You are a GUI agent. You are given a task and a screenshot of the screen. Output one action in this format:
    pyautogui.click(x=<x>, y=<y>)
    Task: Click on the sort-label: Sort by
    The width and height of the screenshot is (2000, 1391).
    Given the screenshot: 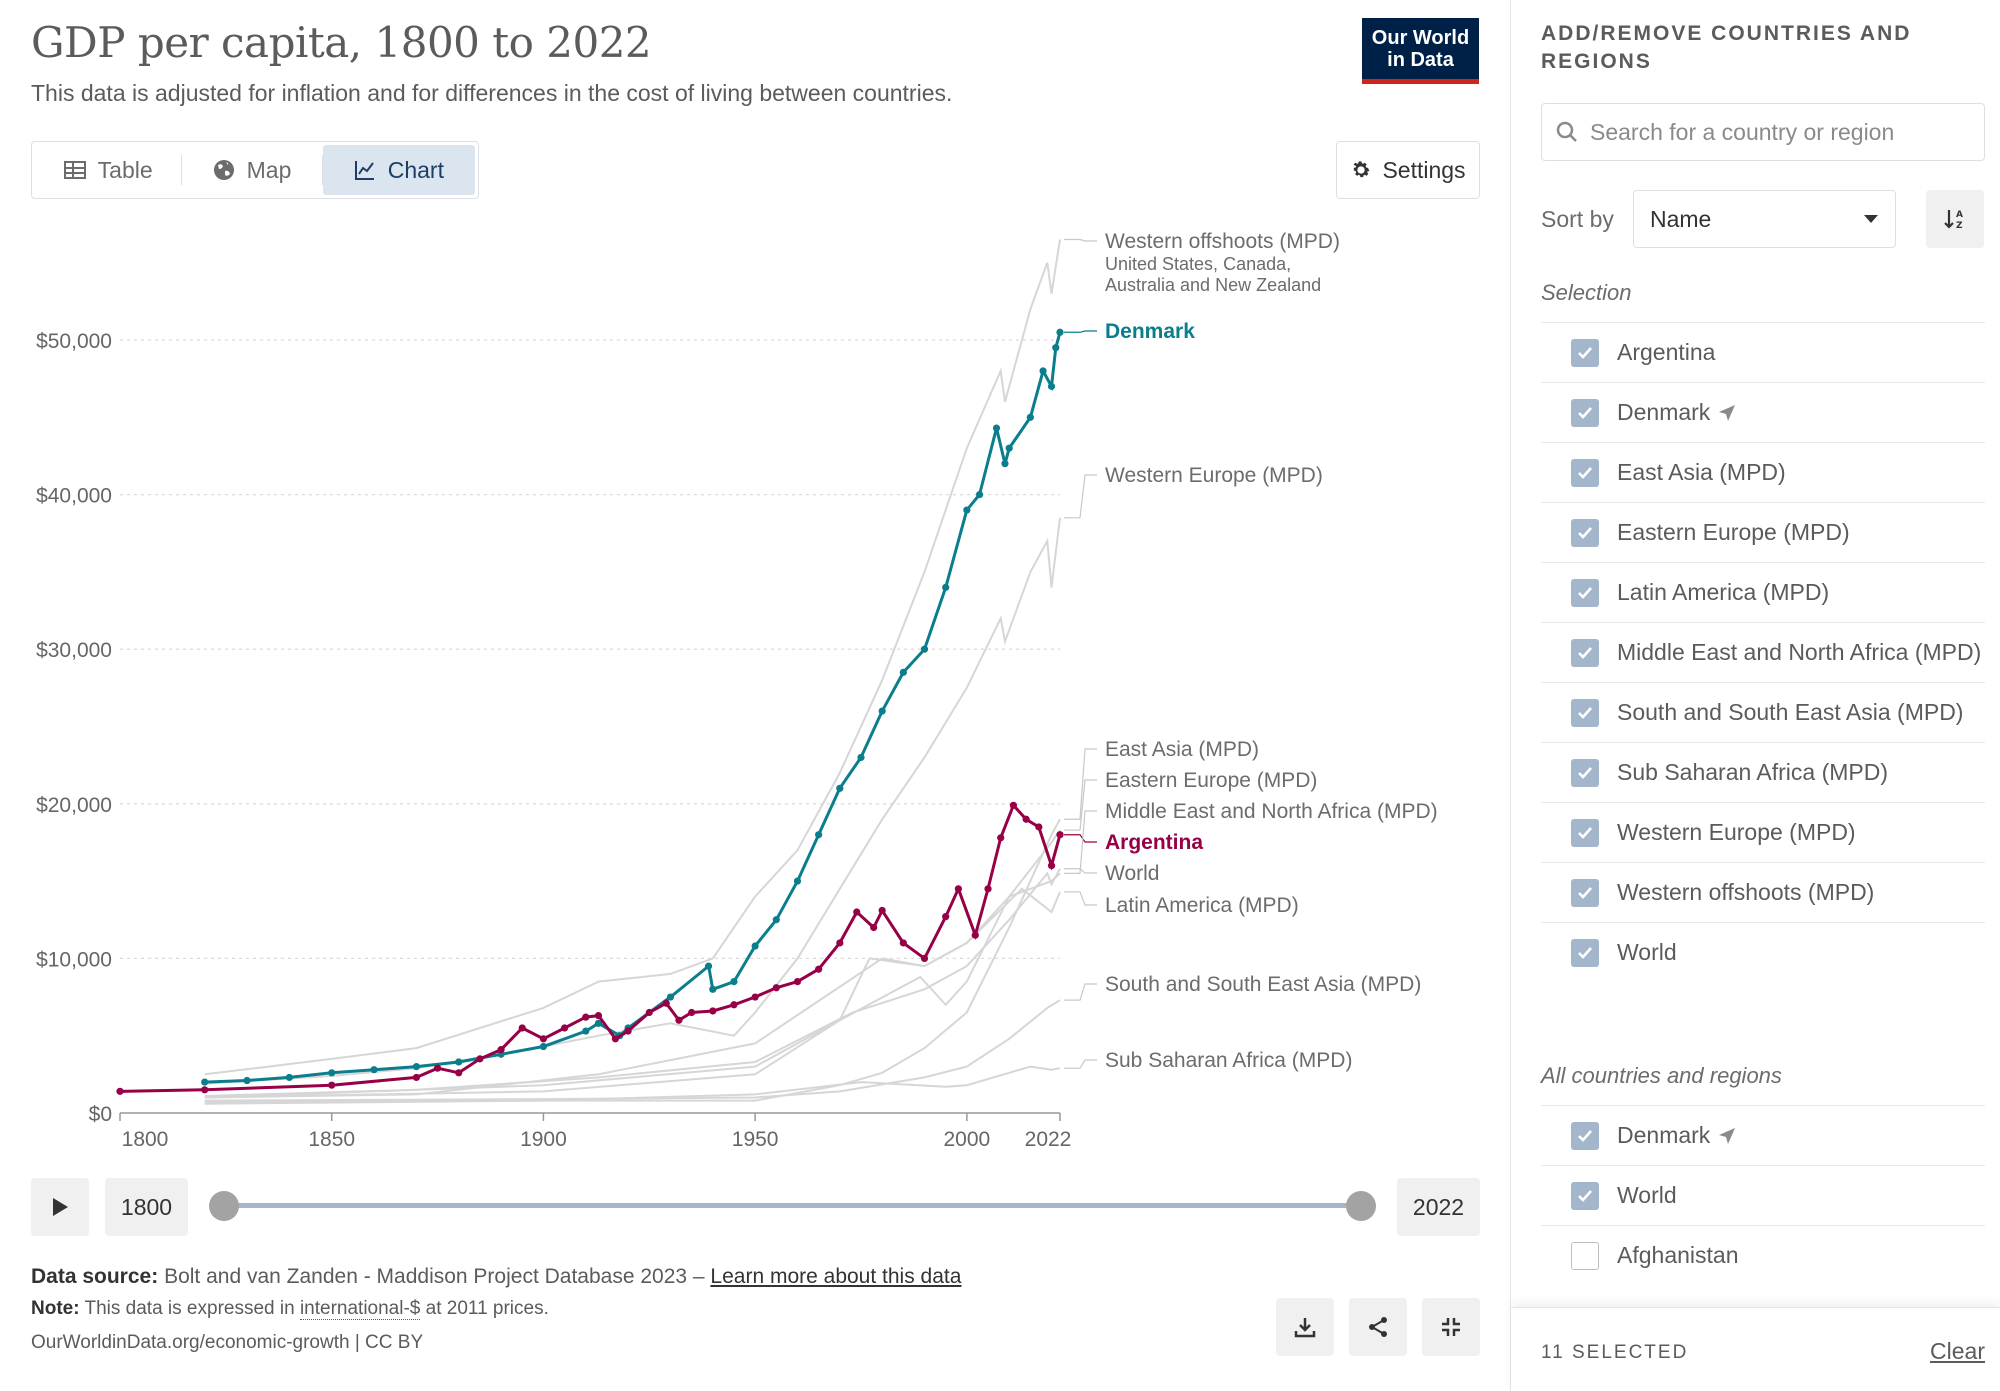 What is the action you would take?
    pyautogui.click(x=1577, y=219)
    